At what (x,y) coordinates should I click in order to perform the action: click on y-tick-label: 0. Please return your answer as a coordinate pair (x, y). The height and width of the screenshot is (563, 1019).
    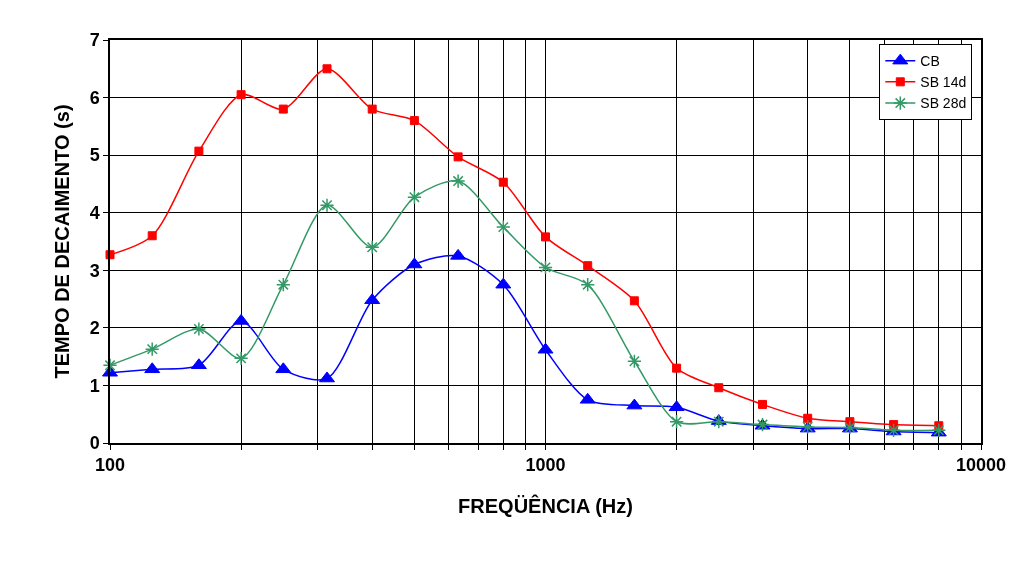
    Looking at the image, I should click on (94, 443).